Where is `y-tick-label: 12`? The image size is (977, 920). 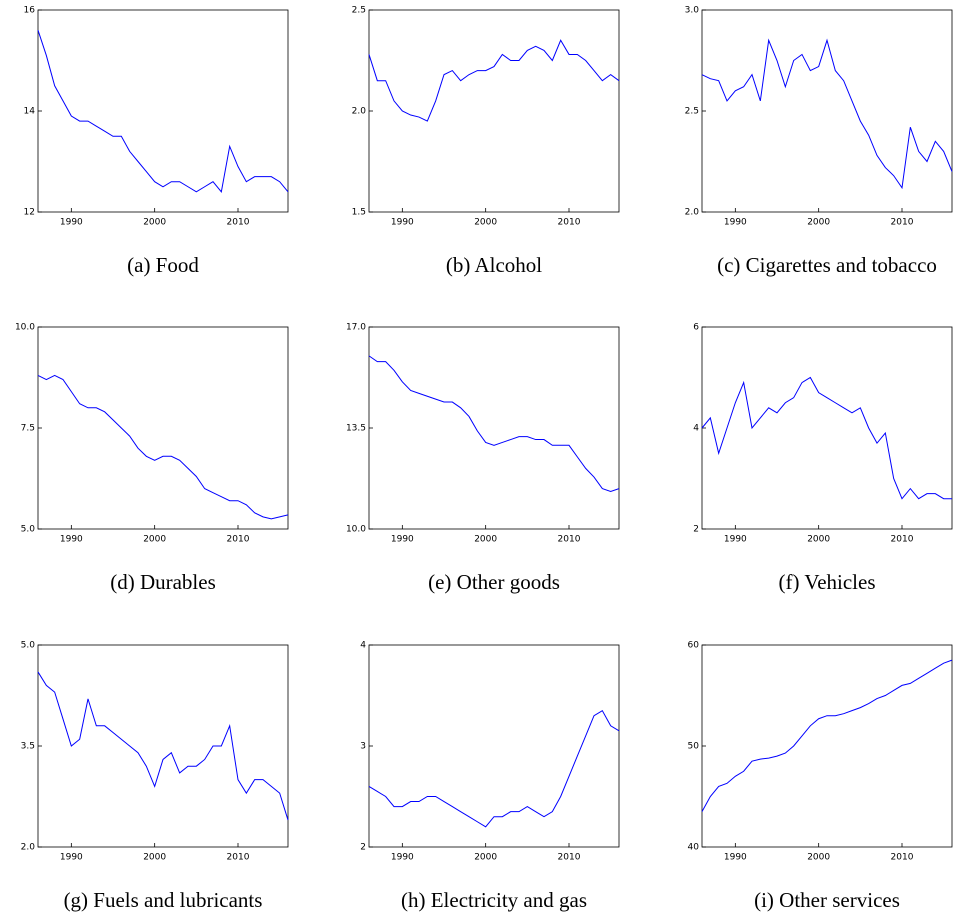 y-tick-label: 12 is located at coordinates (29, 213).